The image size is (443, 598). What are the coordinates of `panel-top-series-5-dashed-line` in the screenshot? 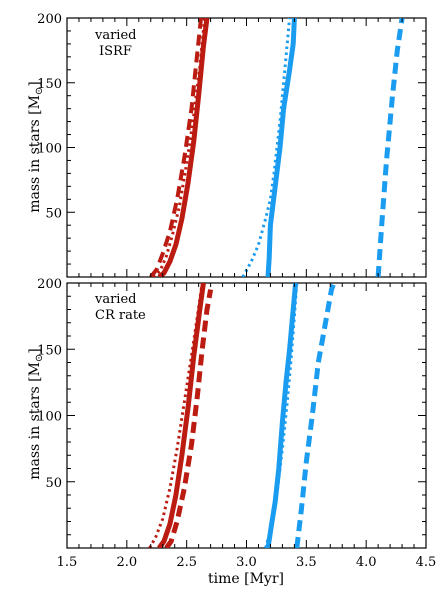 It's located at (390, 147).